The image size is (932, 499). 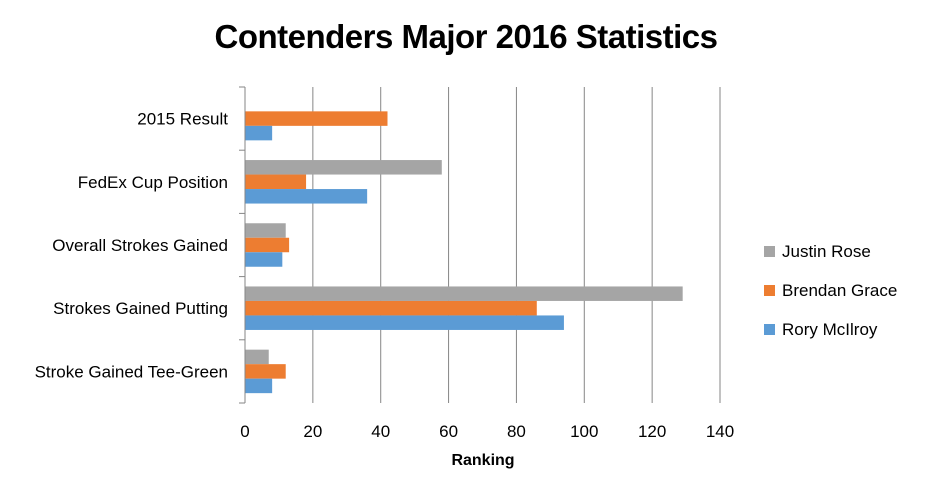 What do you see at coordinates (131, 371) in the screenshot?
I see `category-label-4: Stroke Gained Tee-Green` at bounding box center [131, 371].